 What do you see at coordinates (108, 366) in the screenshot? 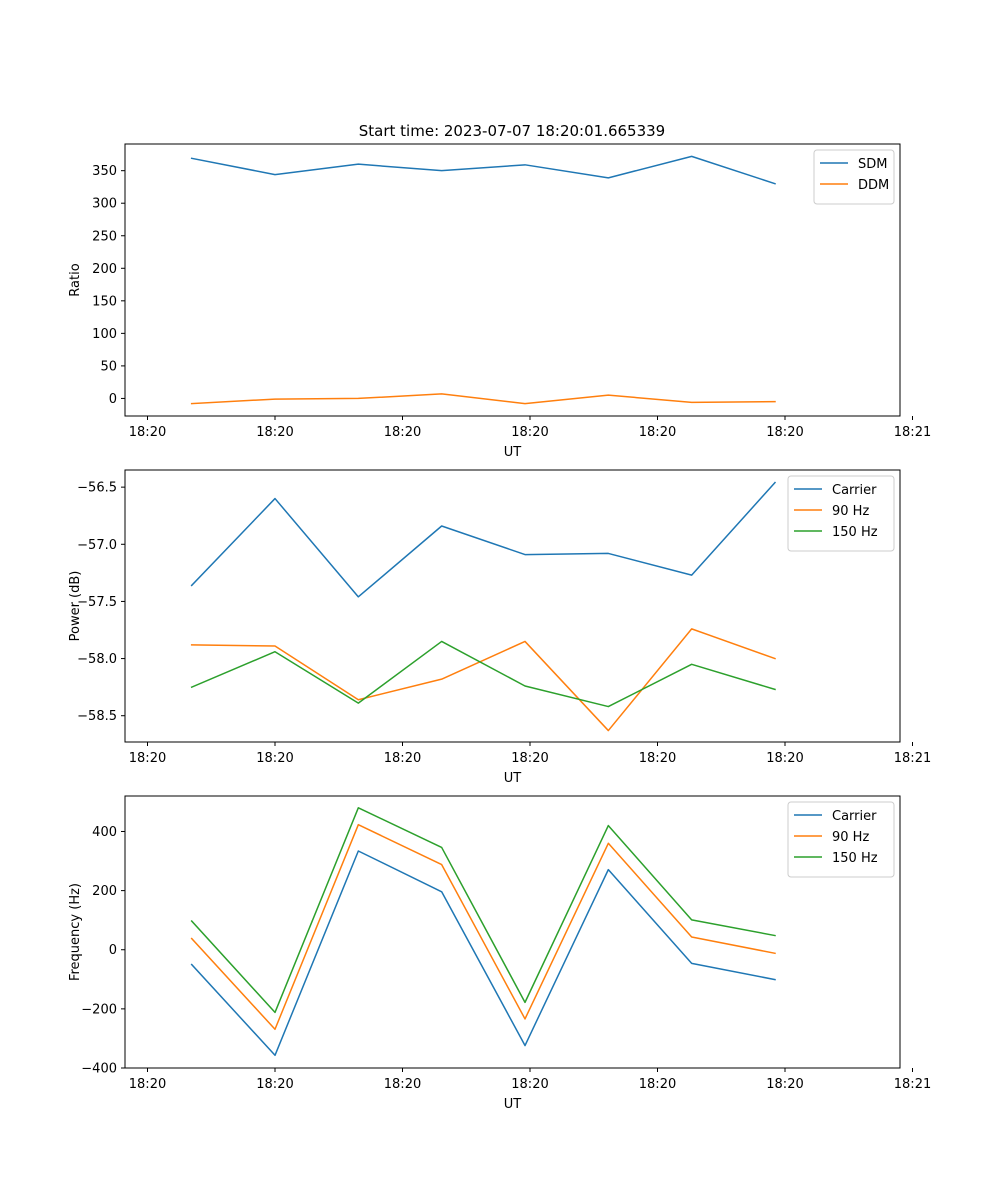
I see `y-tick-label: 50` at bounding box center [108, 366].